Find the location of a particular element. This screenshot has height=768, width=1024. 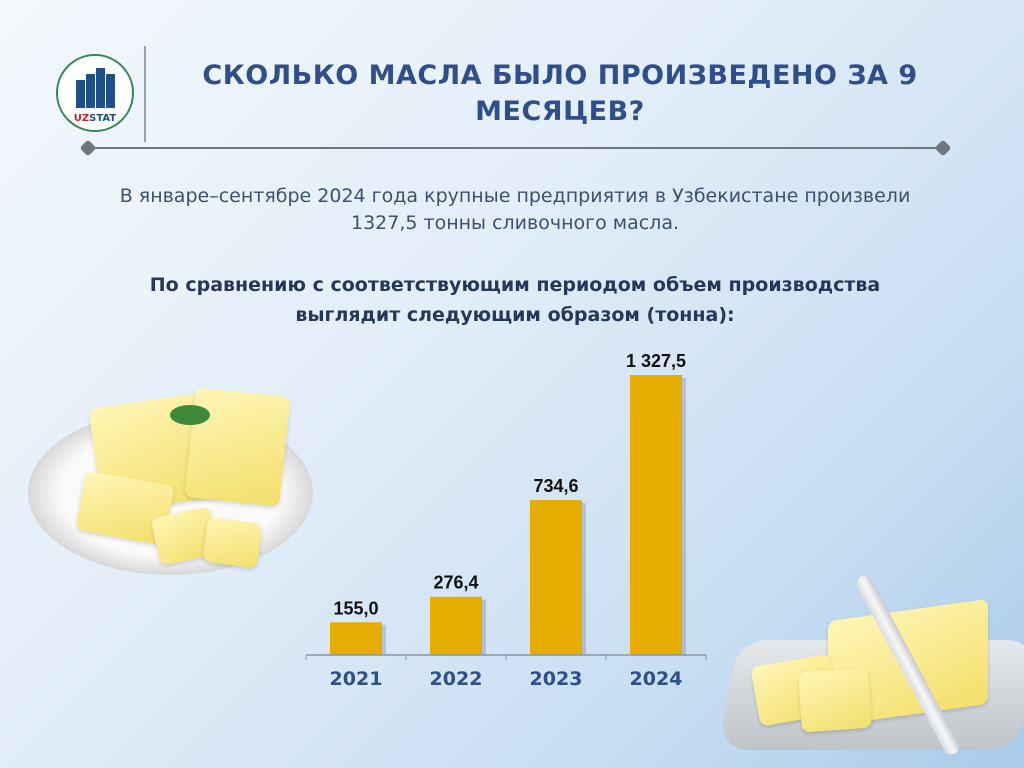

uzstat-logo: UZSTAT is located at coordinates (95, 93).